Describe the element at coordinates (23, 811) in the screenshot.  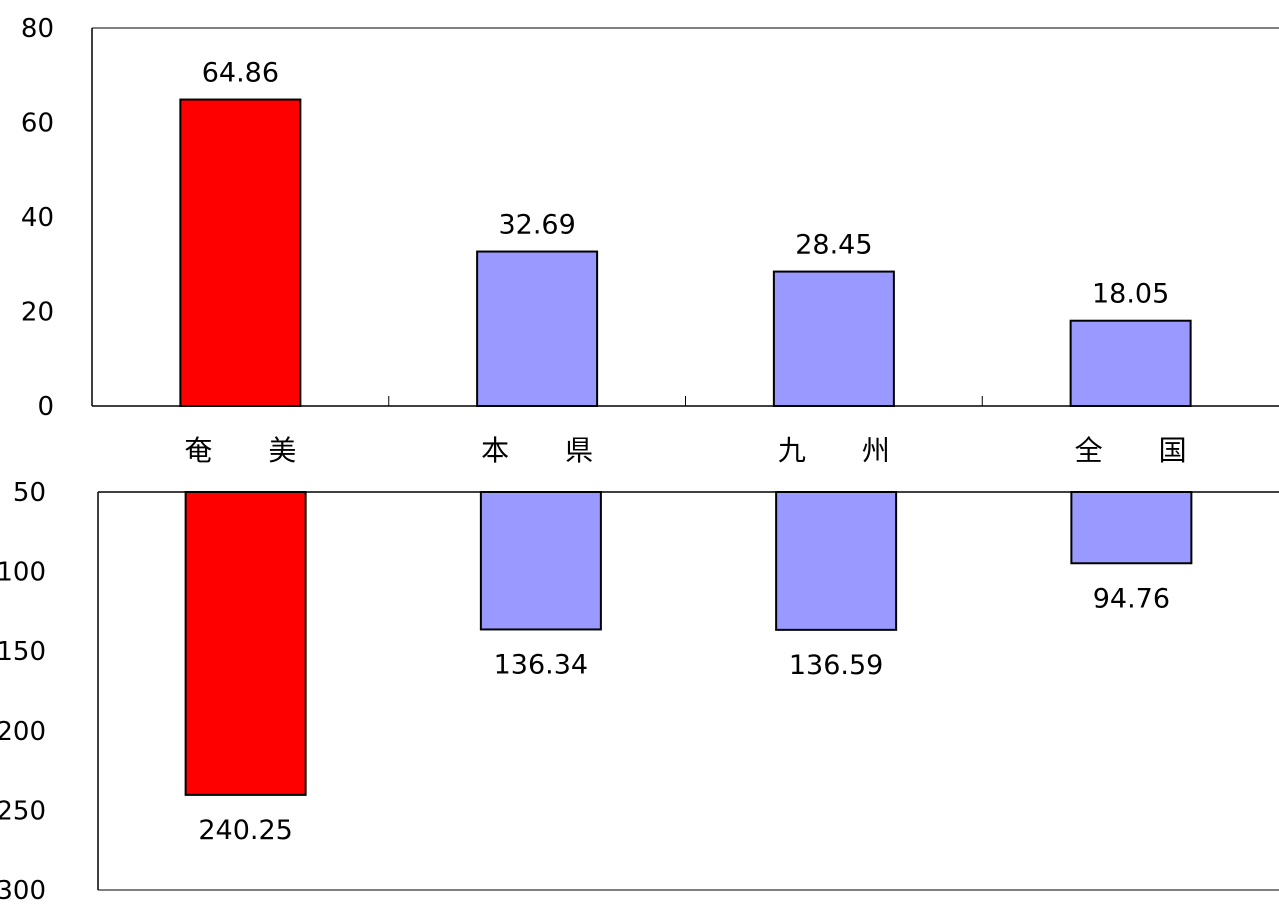
I see `bottom-y-tick-label: 250` at that location.